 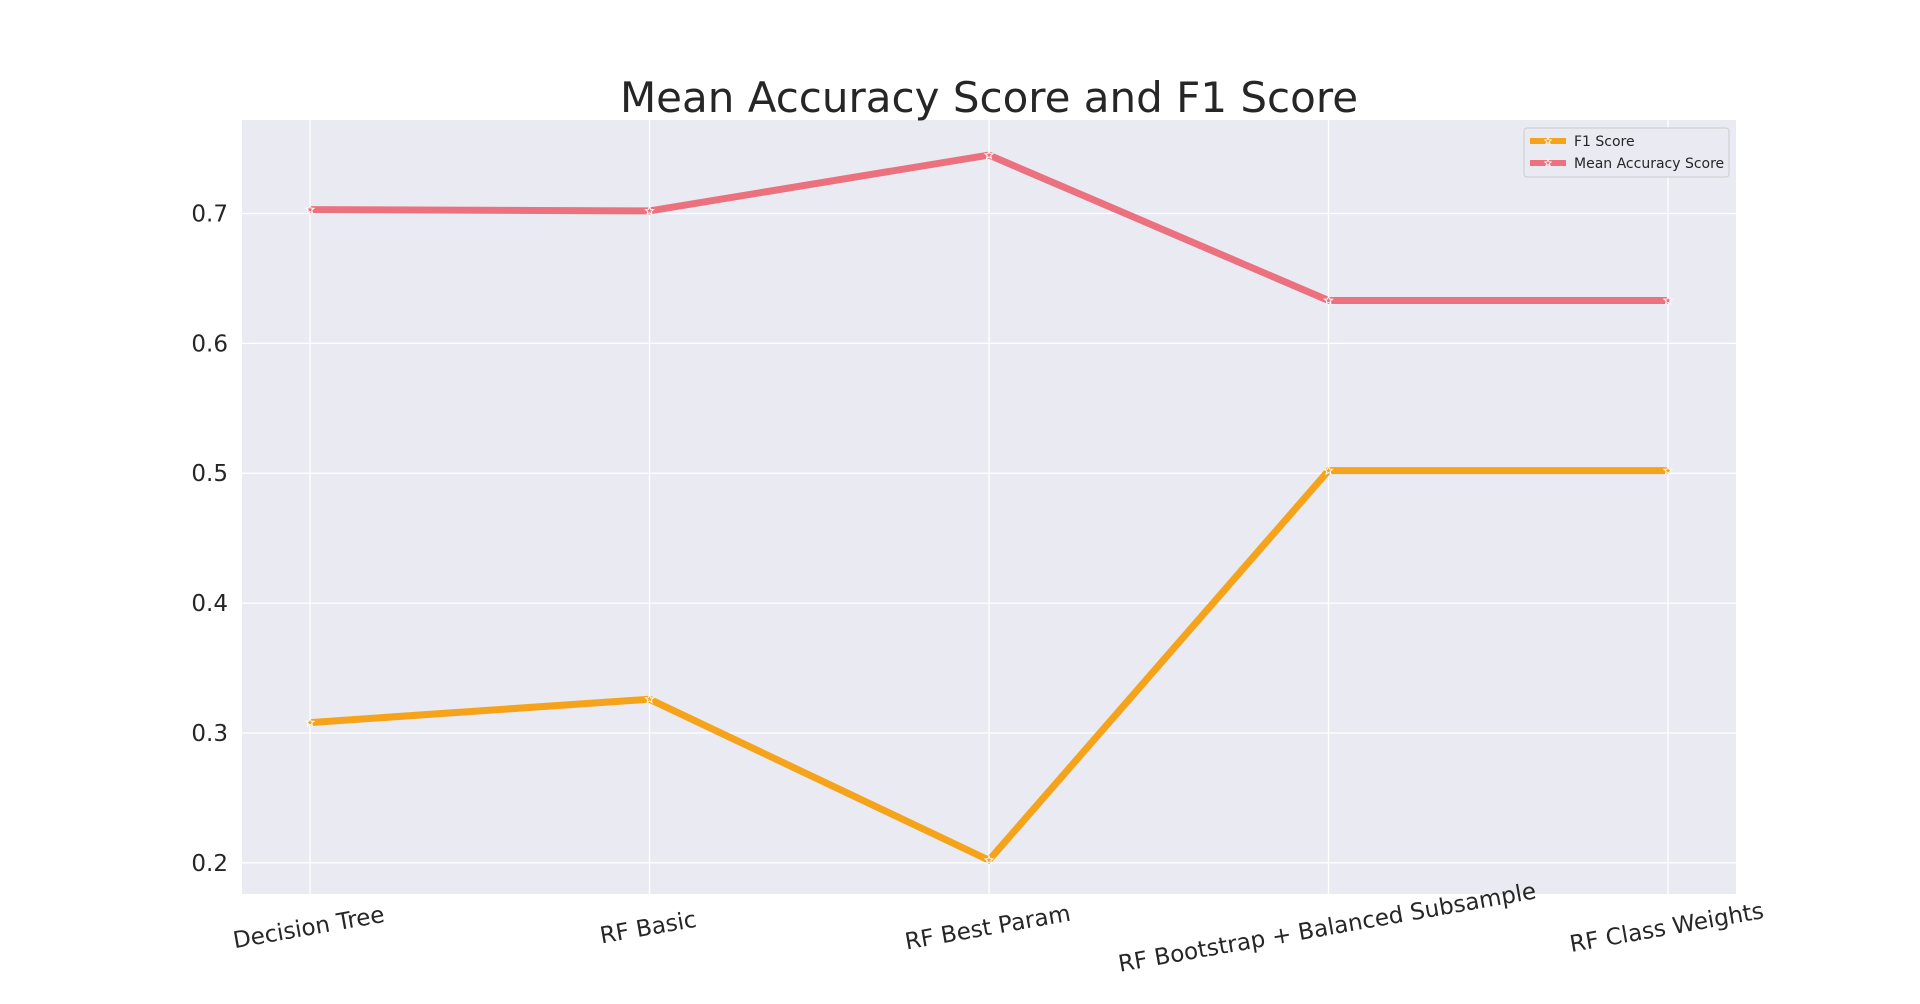 I want to click on y-tick-label: 0.7, so click(x=209, y=215).